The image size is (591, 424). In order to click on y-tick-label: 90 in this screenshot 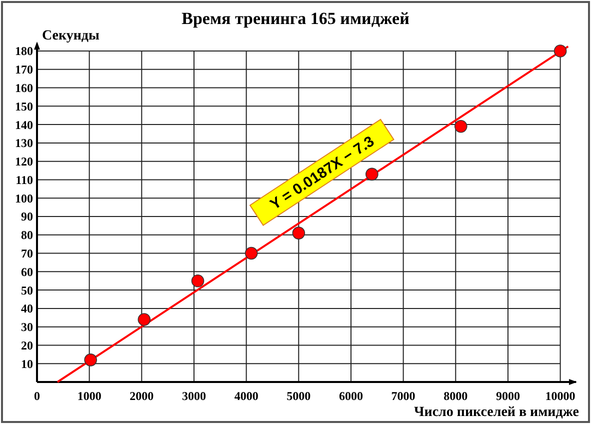, I will do `click(27, 217)`.